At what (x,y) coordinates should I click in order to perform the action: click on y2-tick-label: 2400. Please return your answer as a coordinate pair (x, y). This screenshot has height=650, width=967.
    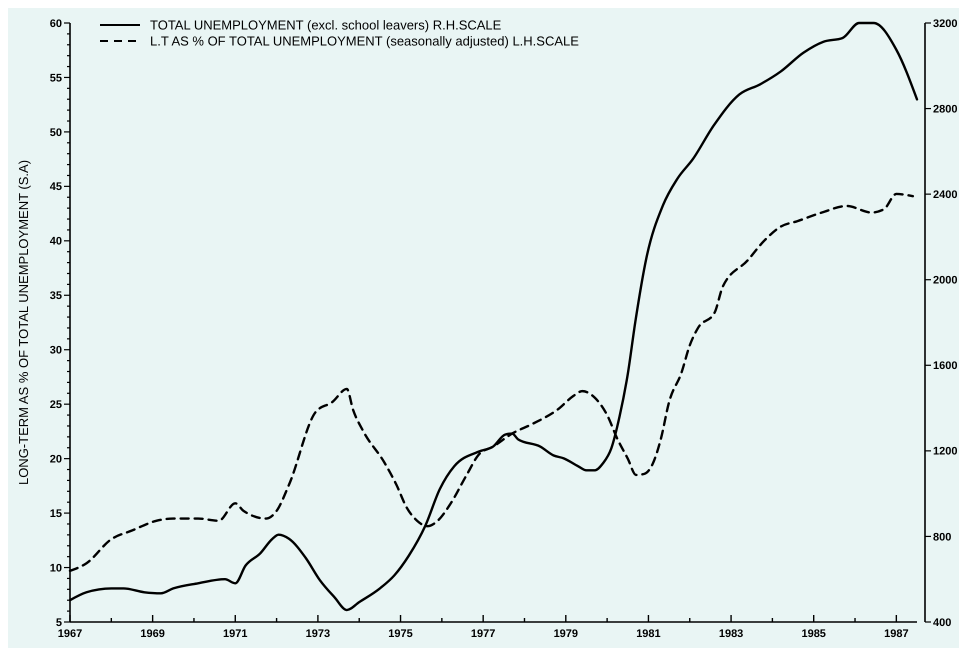
    Looking at the image, I should click on (945, 194).